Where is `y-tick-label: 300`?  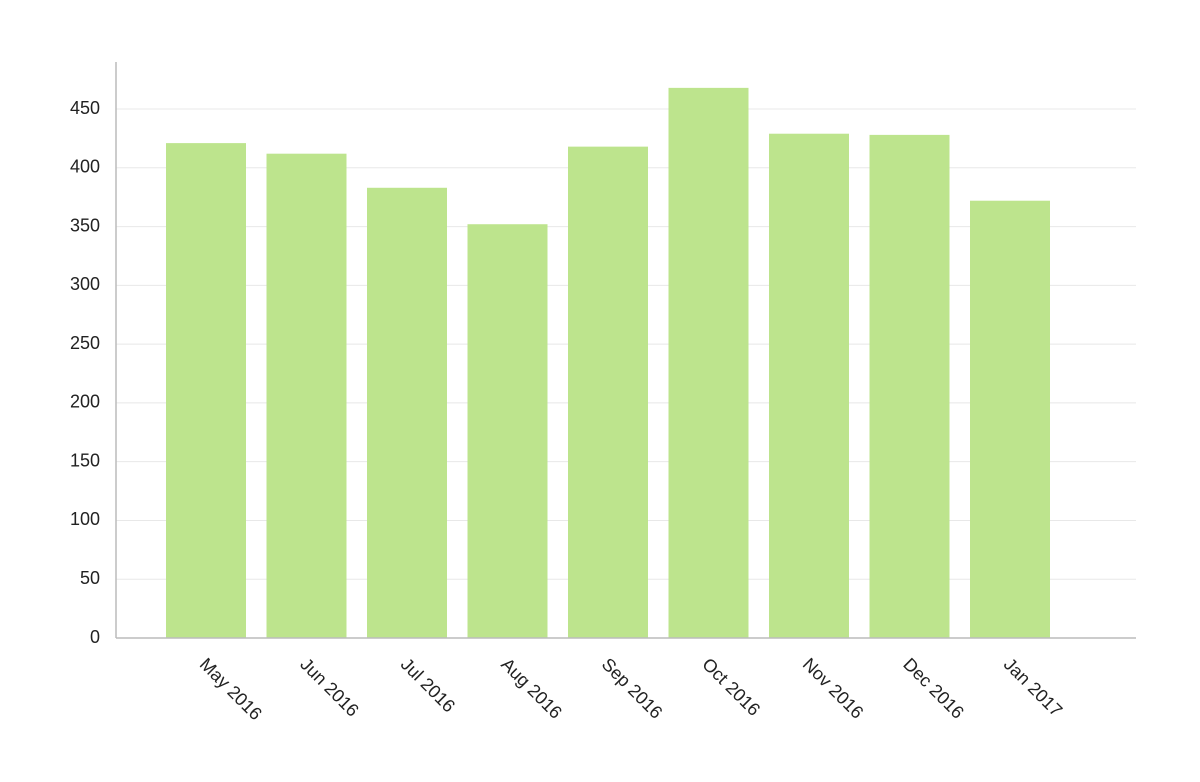 y-tick-label: 300 is located at coordinates (85, 284).